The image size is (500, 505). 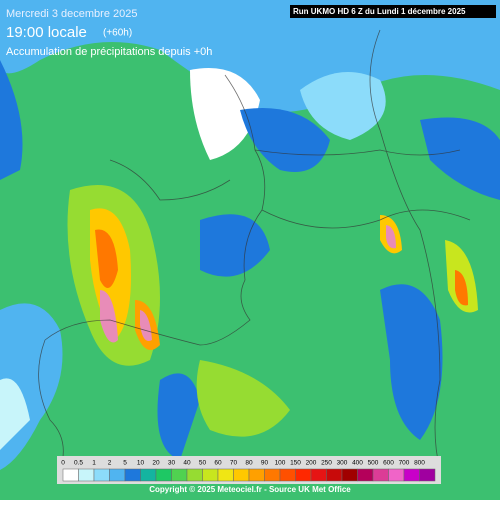 What do you see at coordinates (203, 463) in the screenshot?
I see `legend-label: 50` at bounding box center [203, 463].